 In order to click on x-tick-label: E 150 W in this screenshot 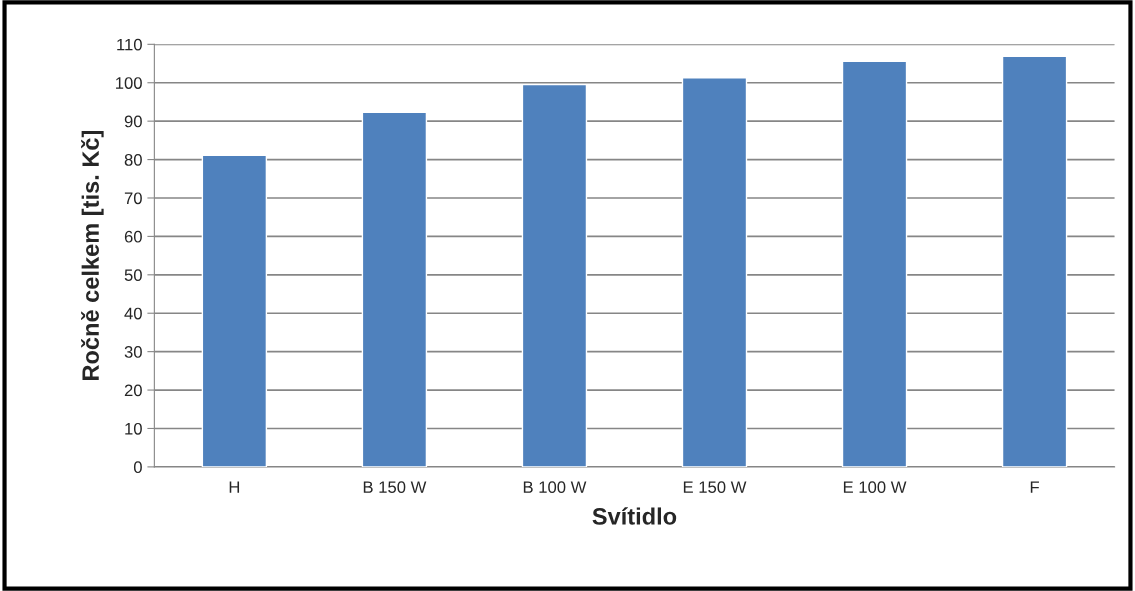, I will do `click(715, 487)`.